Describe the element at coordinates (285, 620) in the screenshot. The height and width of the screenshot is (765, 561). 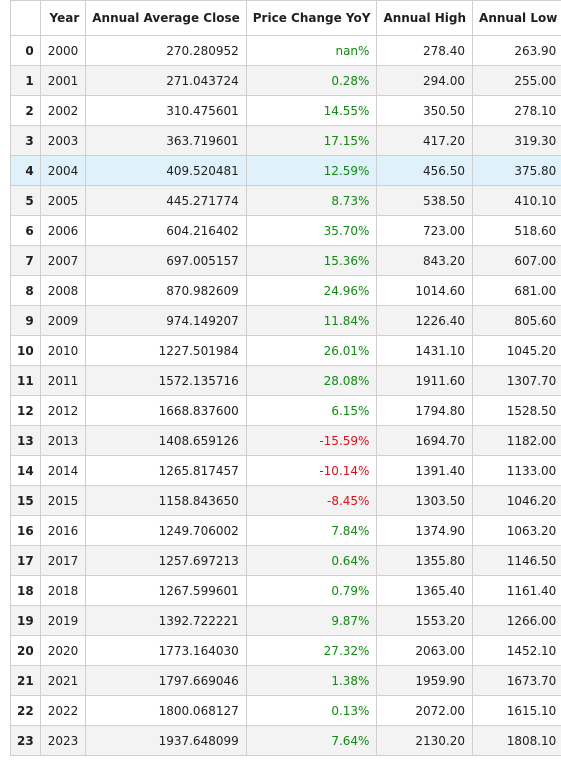
I see `table-row: 19 2019 1392.722221 9.87% 1553.20 1266.00` at that location.